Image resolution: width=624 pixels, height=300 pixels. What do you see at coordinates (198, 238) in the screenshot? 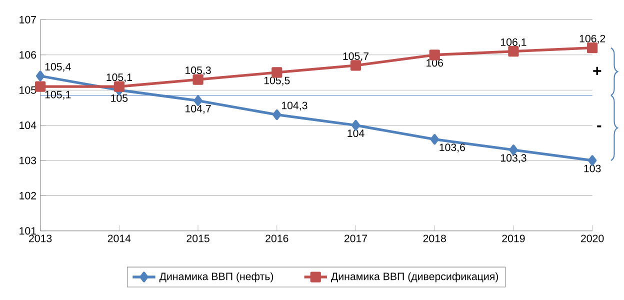
I see `x-tick-label: 2015` at bounding box center [198, 238].